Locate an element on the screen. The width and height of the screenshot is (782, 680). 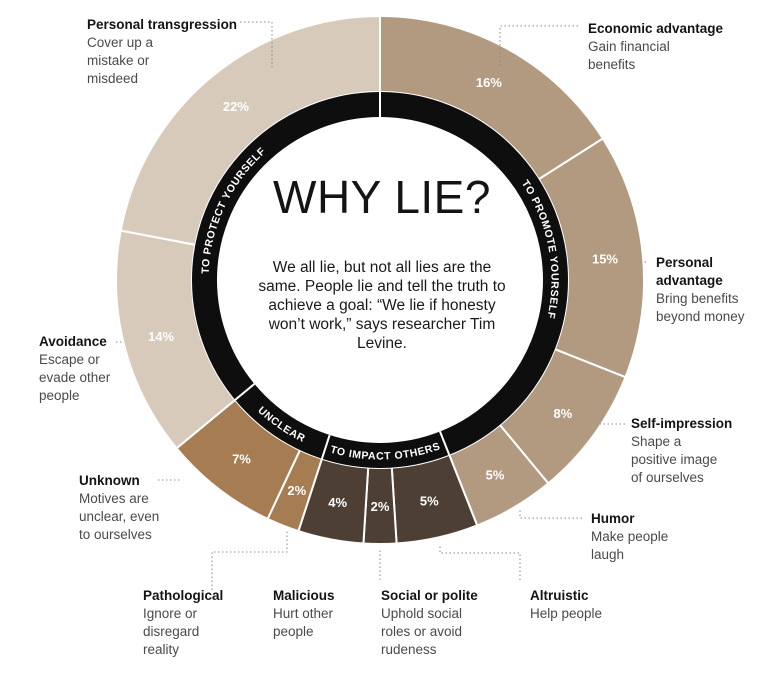
annotation-desc: Hurt other people is located at coordinates (303, 622).